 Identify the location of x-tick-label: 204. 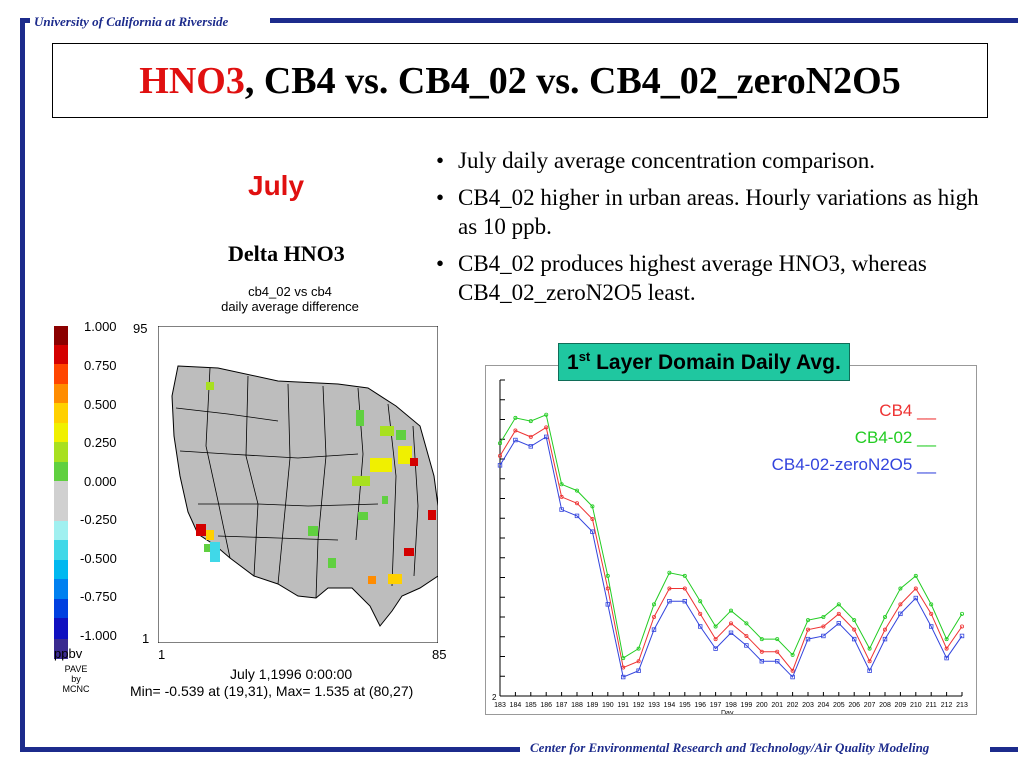
(824, 705).